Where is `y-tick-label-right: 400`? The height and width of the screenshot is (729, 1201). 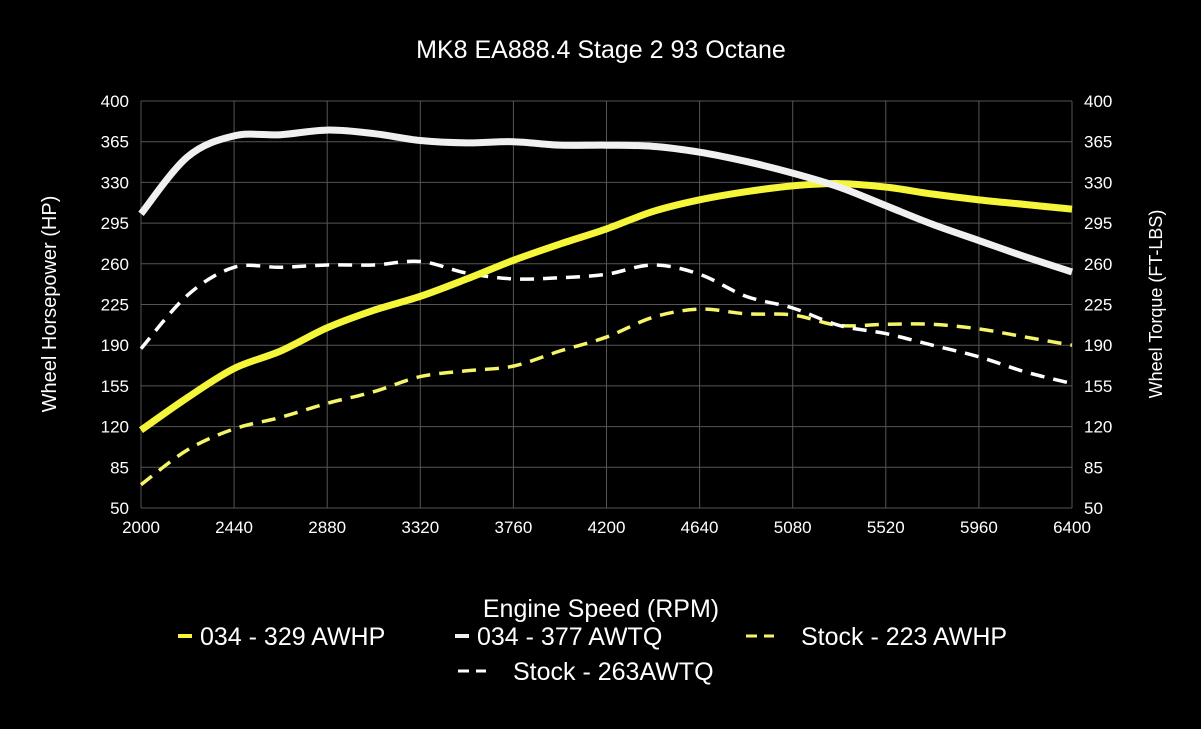
y-tick-label-right: 400 is located at coordinates (1098, 101).